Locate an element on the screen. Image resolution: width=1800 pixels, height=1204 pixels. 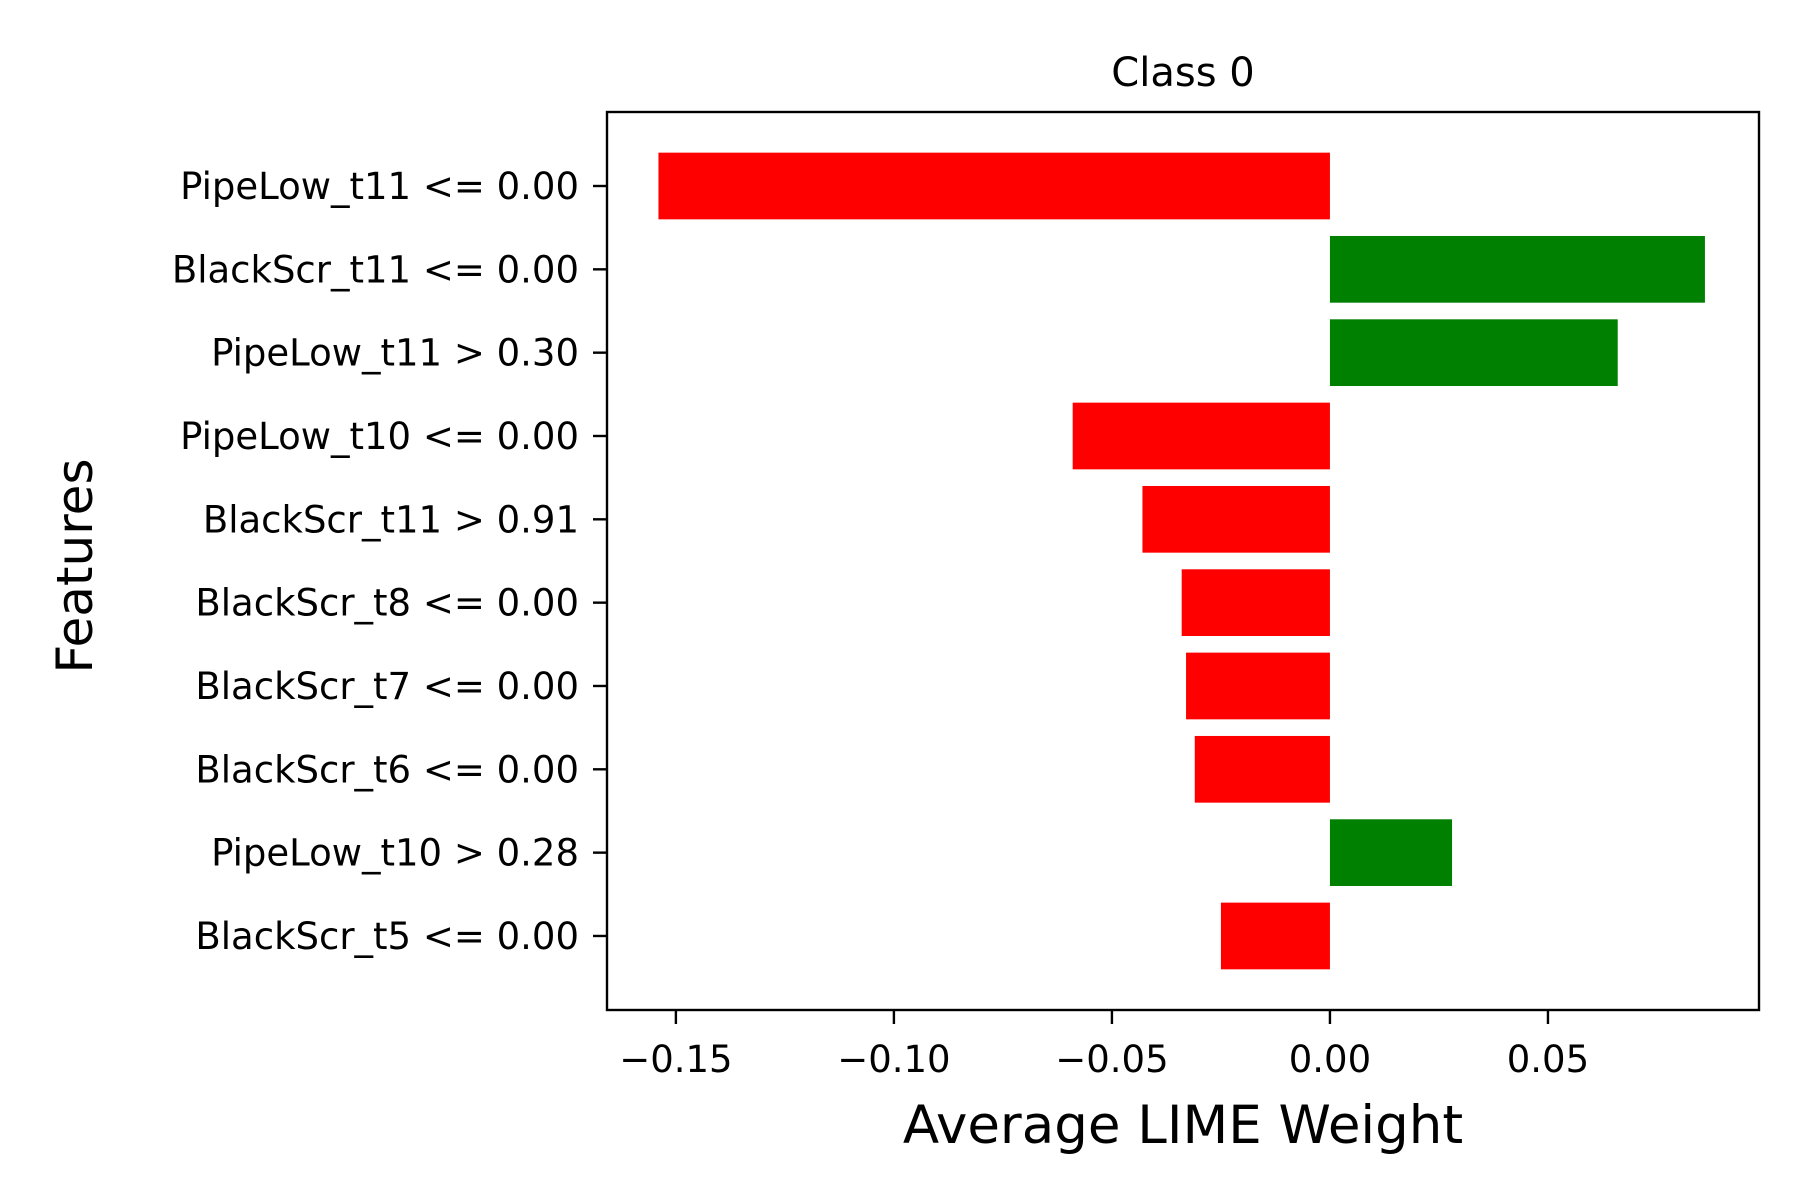
chart-title: Class 0 is located at coordinates (1182, 73).